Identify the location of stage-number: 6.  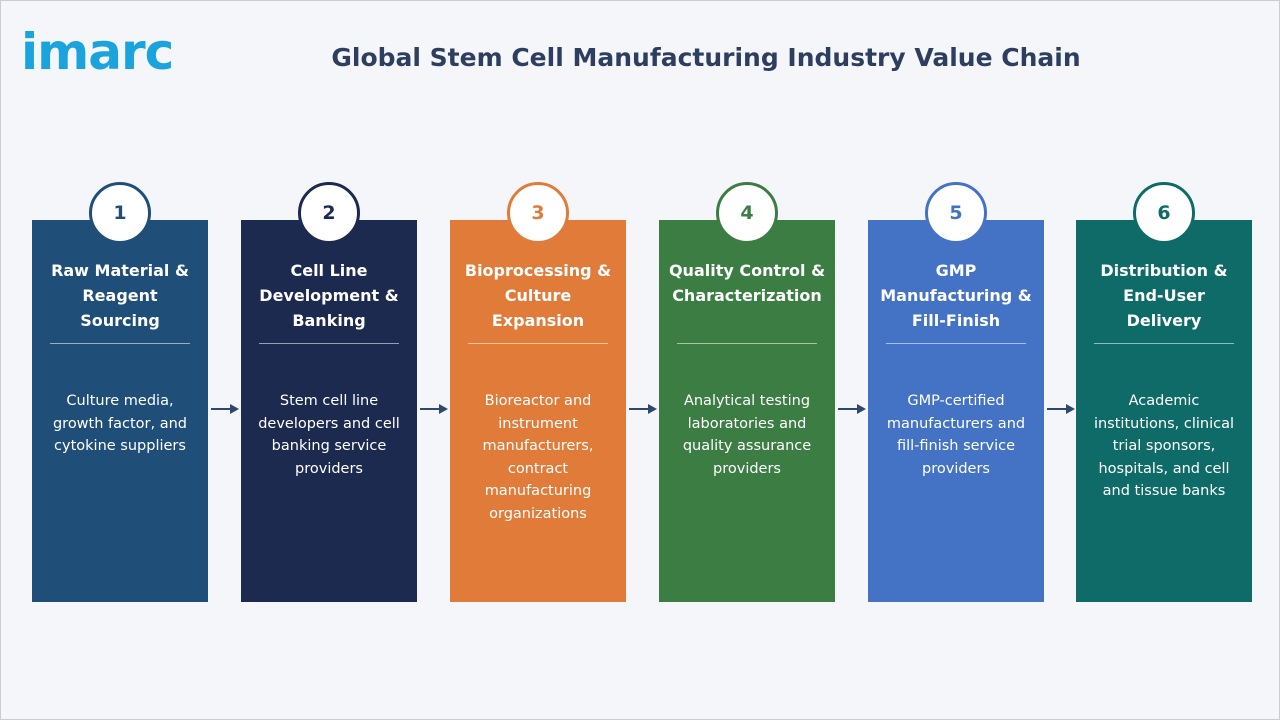
(1164, 213).